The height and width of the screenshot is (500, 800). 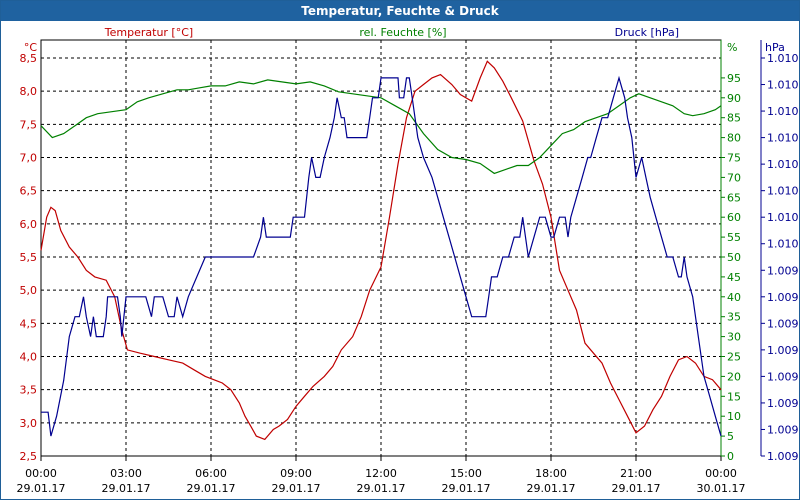 What do you see at coordinates (734, 197) in the screenshot?
I see `humidity-axis-tick: 65` at bounding box center [734, 197].